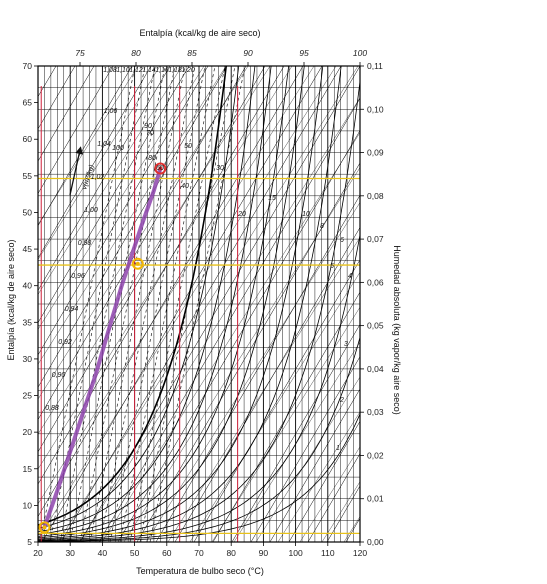 This screenshot has width=547, height=584. I want to click on right-tick-label: 0,11, so click(375, 66).